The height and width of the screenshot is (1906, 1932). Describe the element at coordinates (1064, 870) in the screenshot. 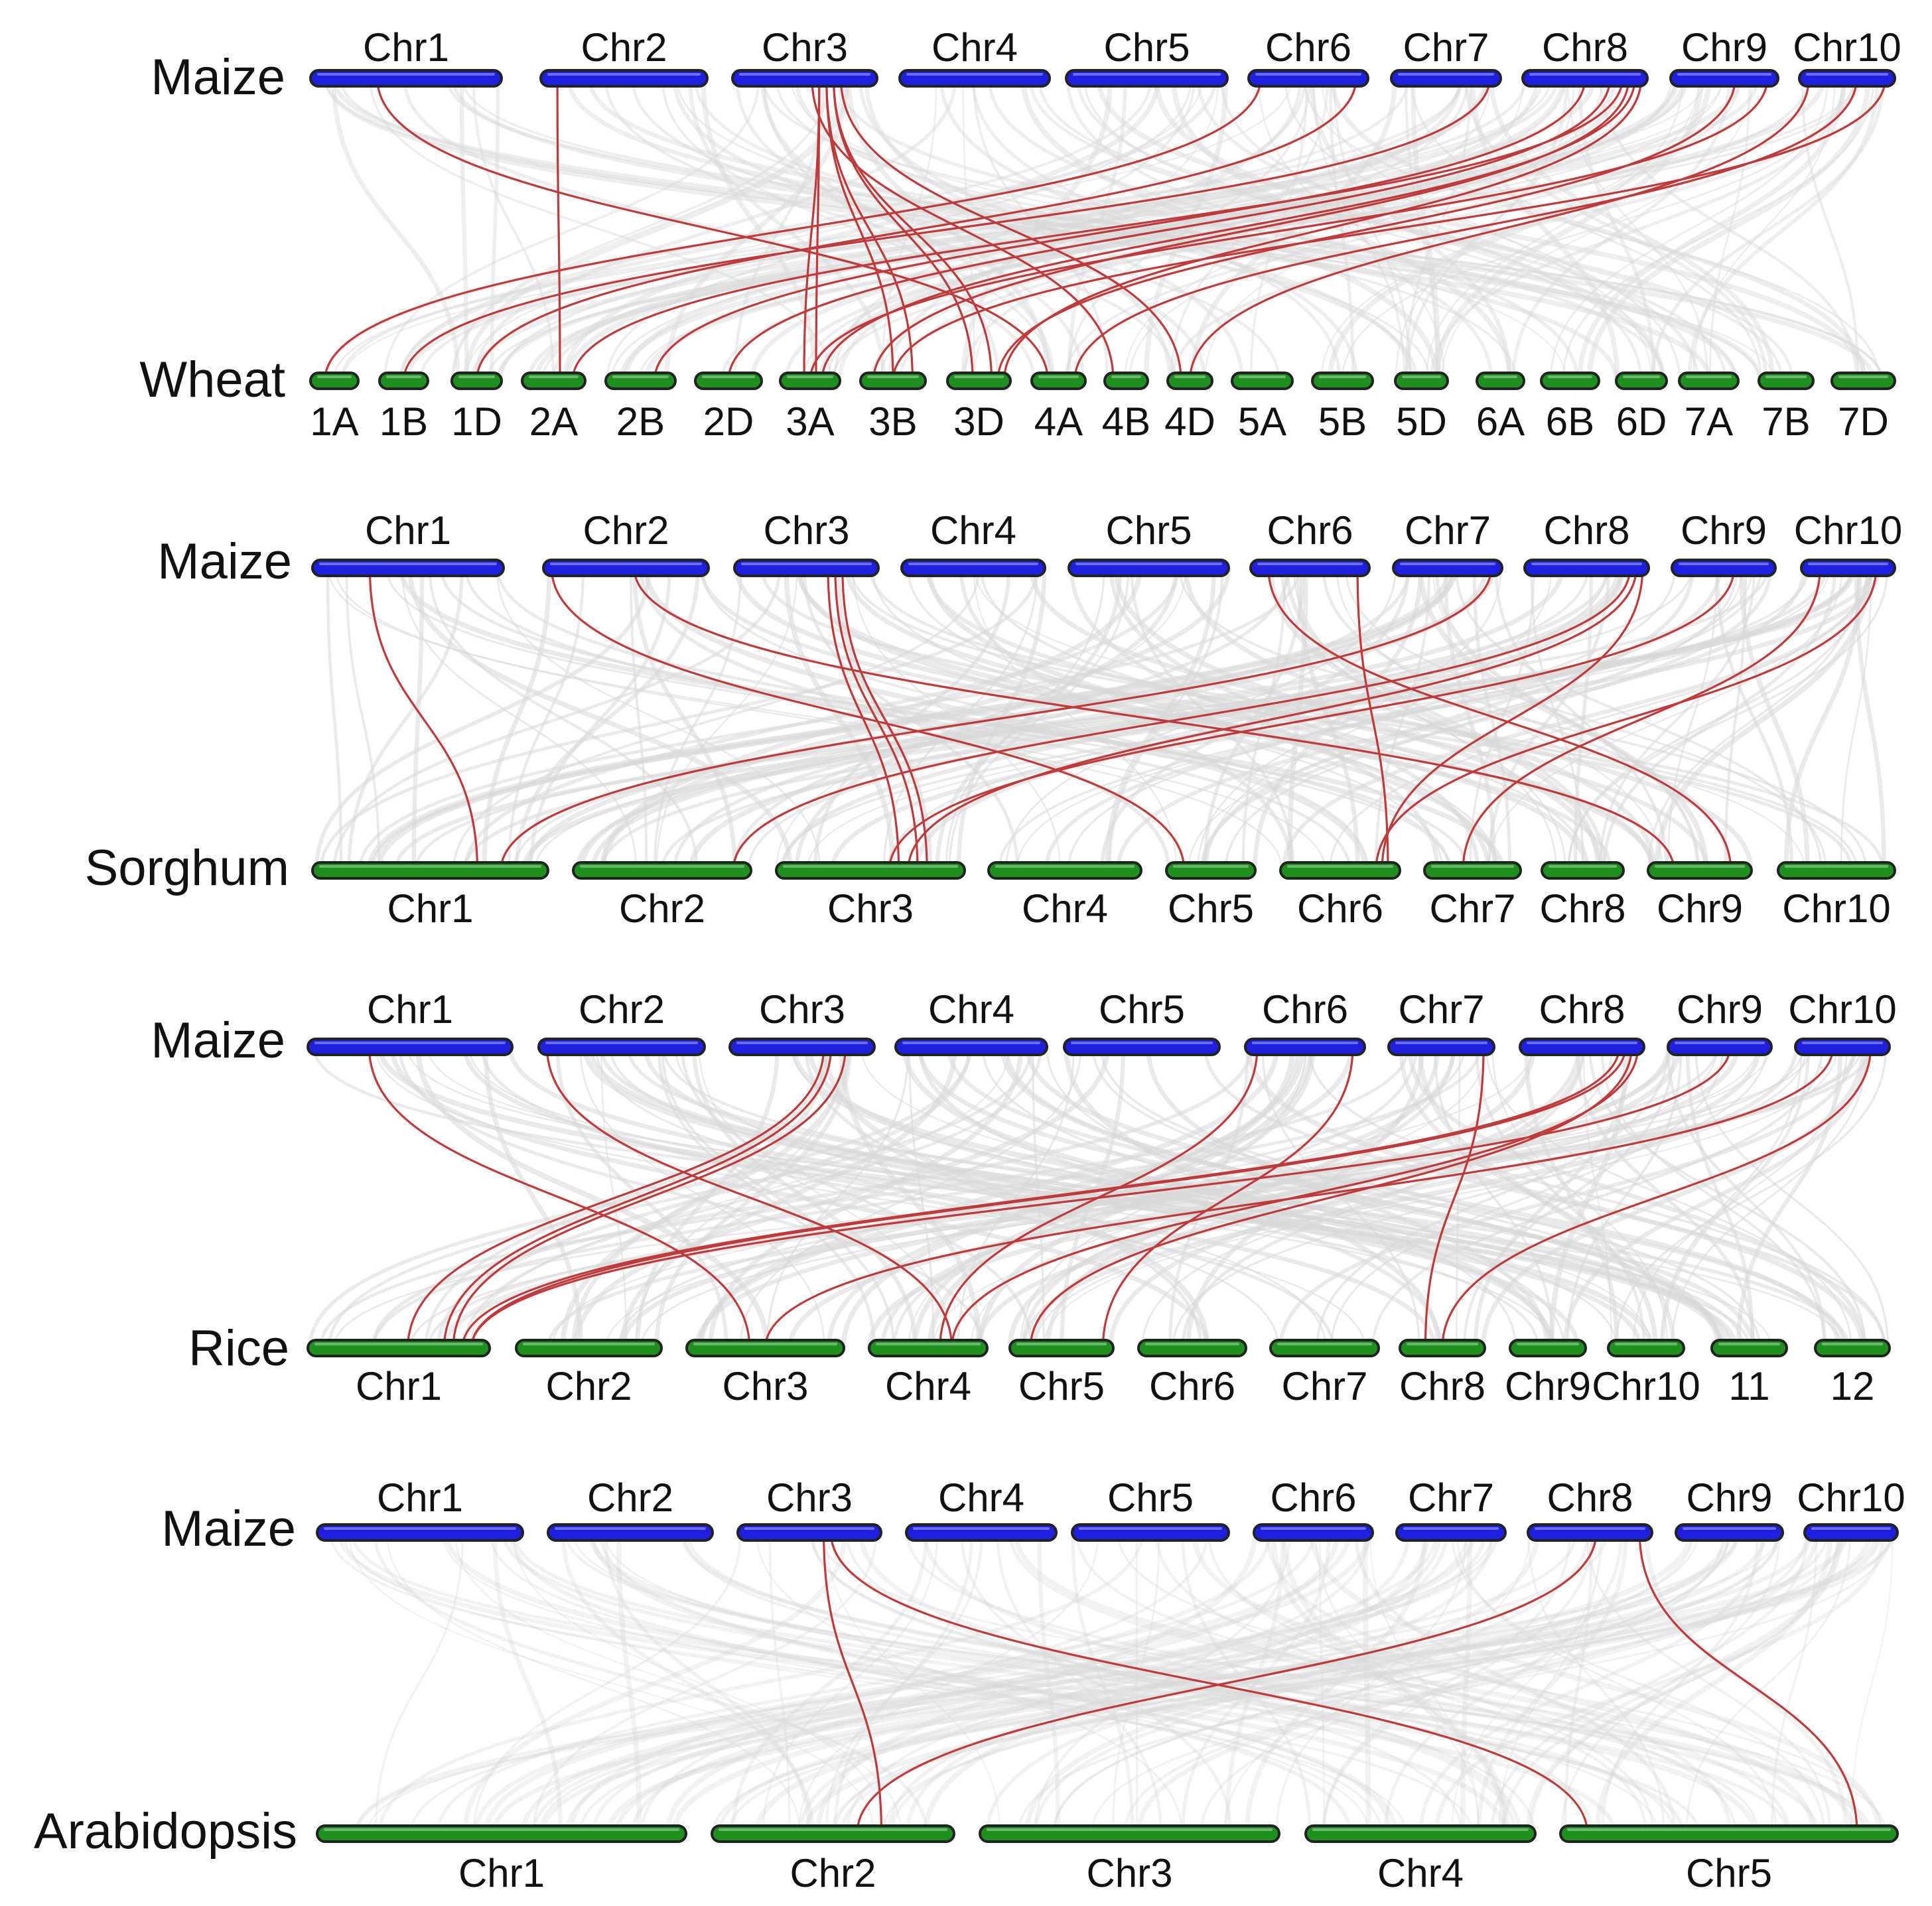

I see `panel-sorghum-Chr4-bar` at that location.